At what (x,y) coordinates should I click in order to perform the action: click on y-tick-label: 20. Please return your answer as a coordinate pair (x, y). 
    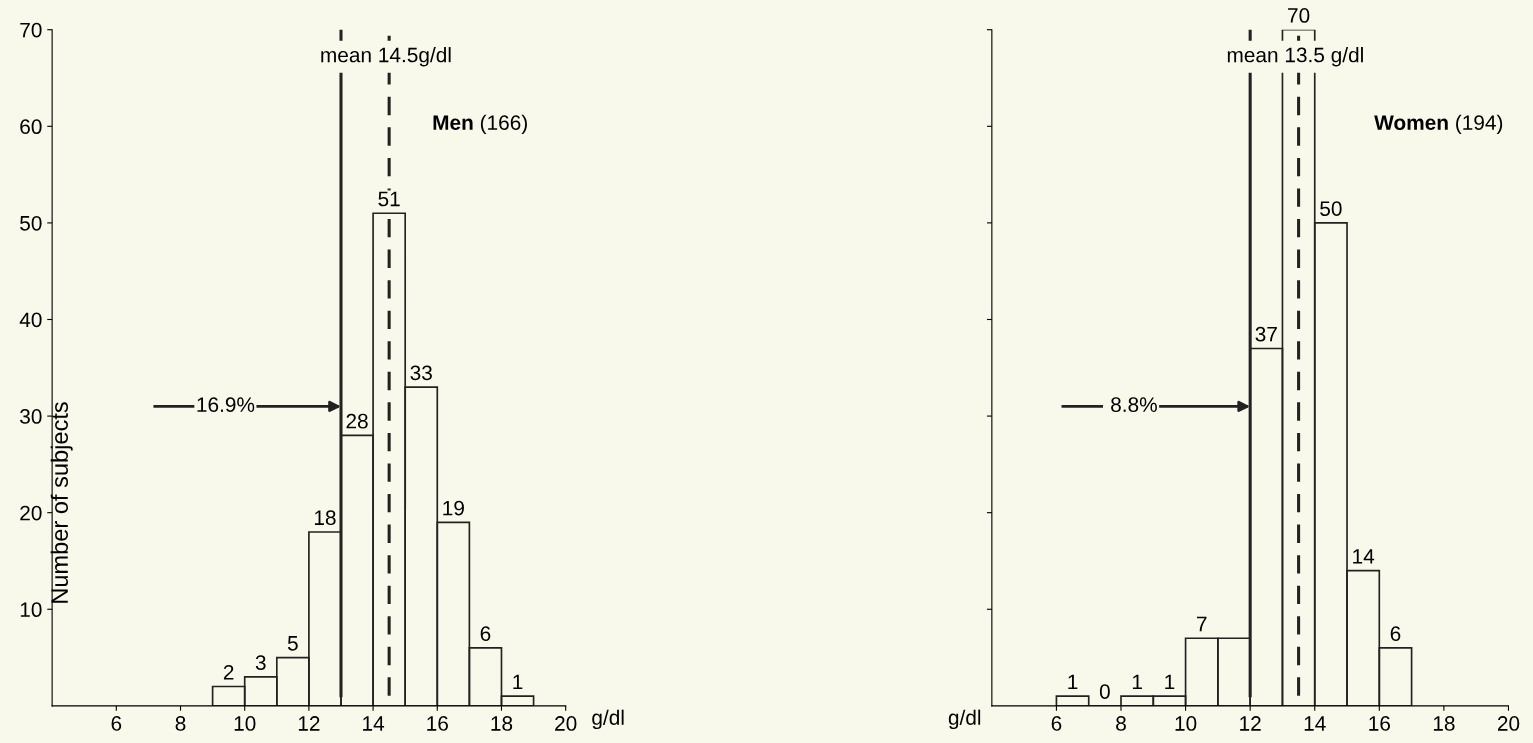
    Looking at the image, I should click on (31, 513).